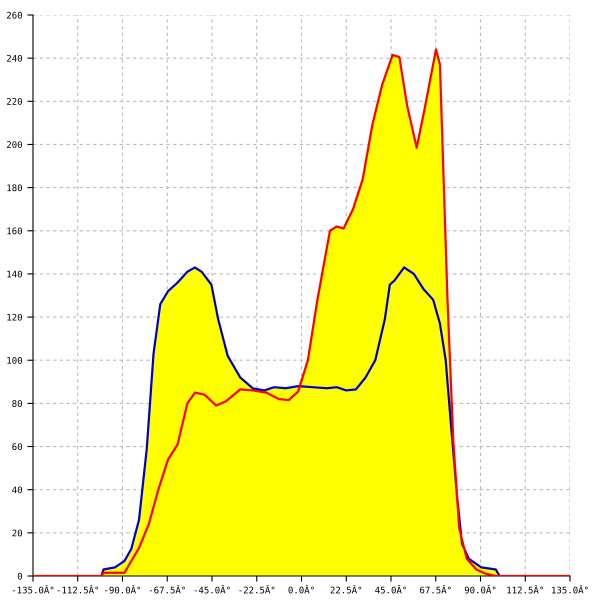 The height and width of the screenshot is (600, 600). What do you see at coordinates (14, 188) in the screenshot?
I see `y-tick-label: 180` at bounding box center [14, 188].